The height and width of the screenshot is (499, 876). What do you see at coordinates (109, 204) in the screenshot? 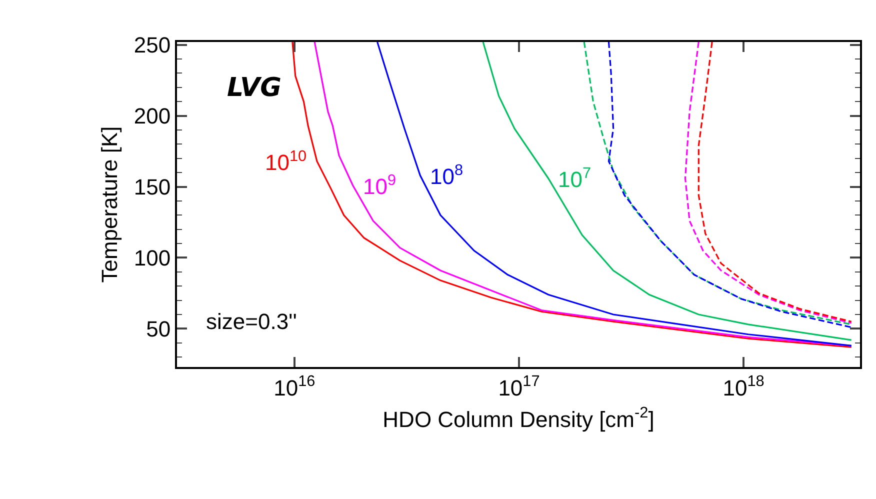
I see `y-axis-title: Temperature [K]` at bounding box center [109, 204].